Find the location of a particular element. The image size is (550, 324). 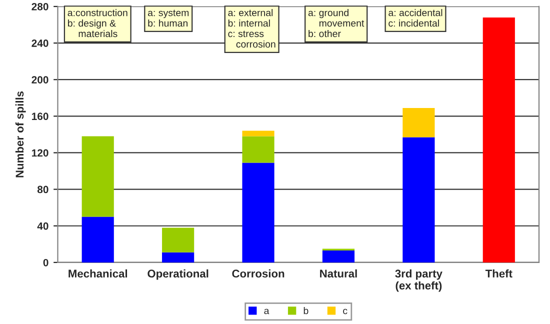

legend-label: c is located at coordinates (345, 311).